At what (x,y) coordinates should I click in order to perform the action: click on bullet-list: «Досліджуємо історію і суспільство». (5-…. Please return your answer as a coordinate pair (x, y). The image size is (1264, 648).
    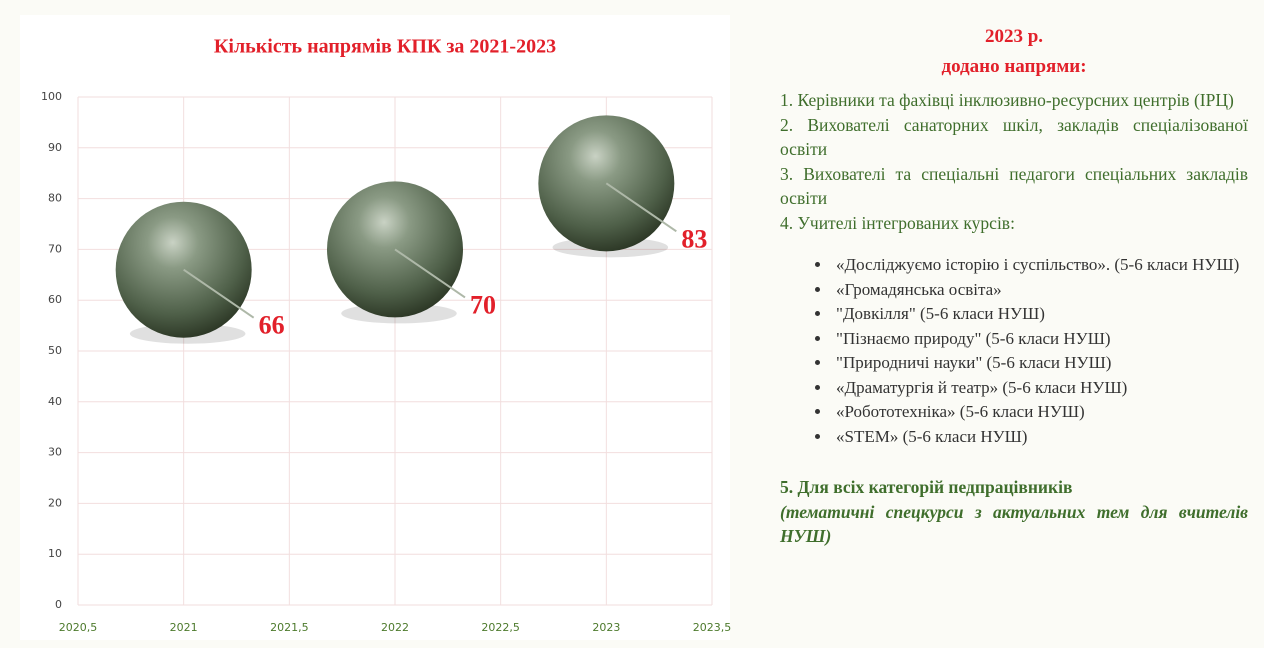
    Looking at the image, I should click on (1014, 351).